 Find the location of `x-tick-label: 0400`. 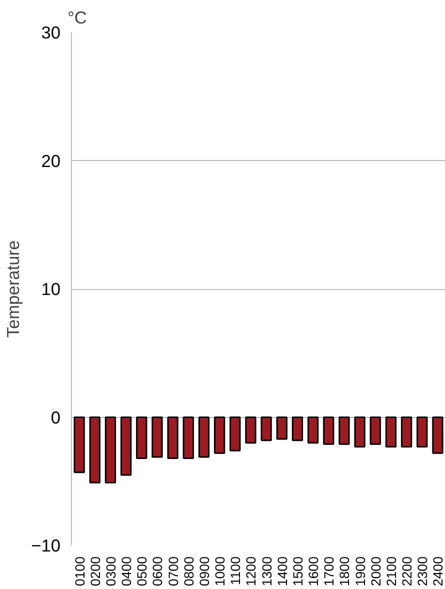

x-tick-label: 0400 is located at coordinates (126, 571).